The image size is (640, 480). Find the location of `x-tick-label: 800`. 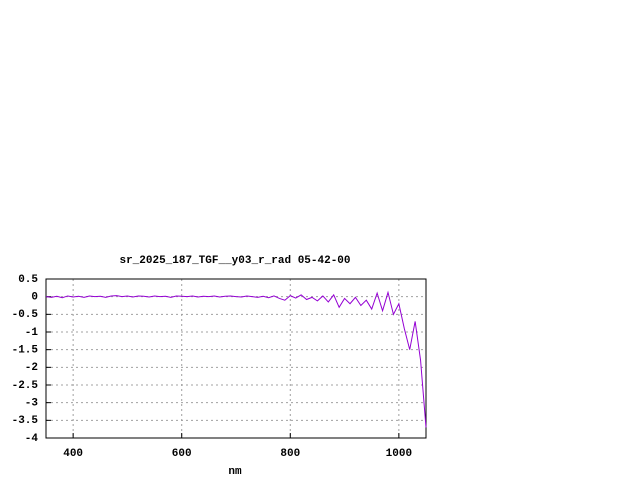

x-tick-label: 800 is located at coordinates (290, 454).